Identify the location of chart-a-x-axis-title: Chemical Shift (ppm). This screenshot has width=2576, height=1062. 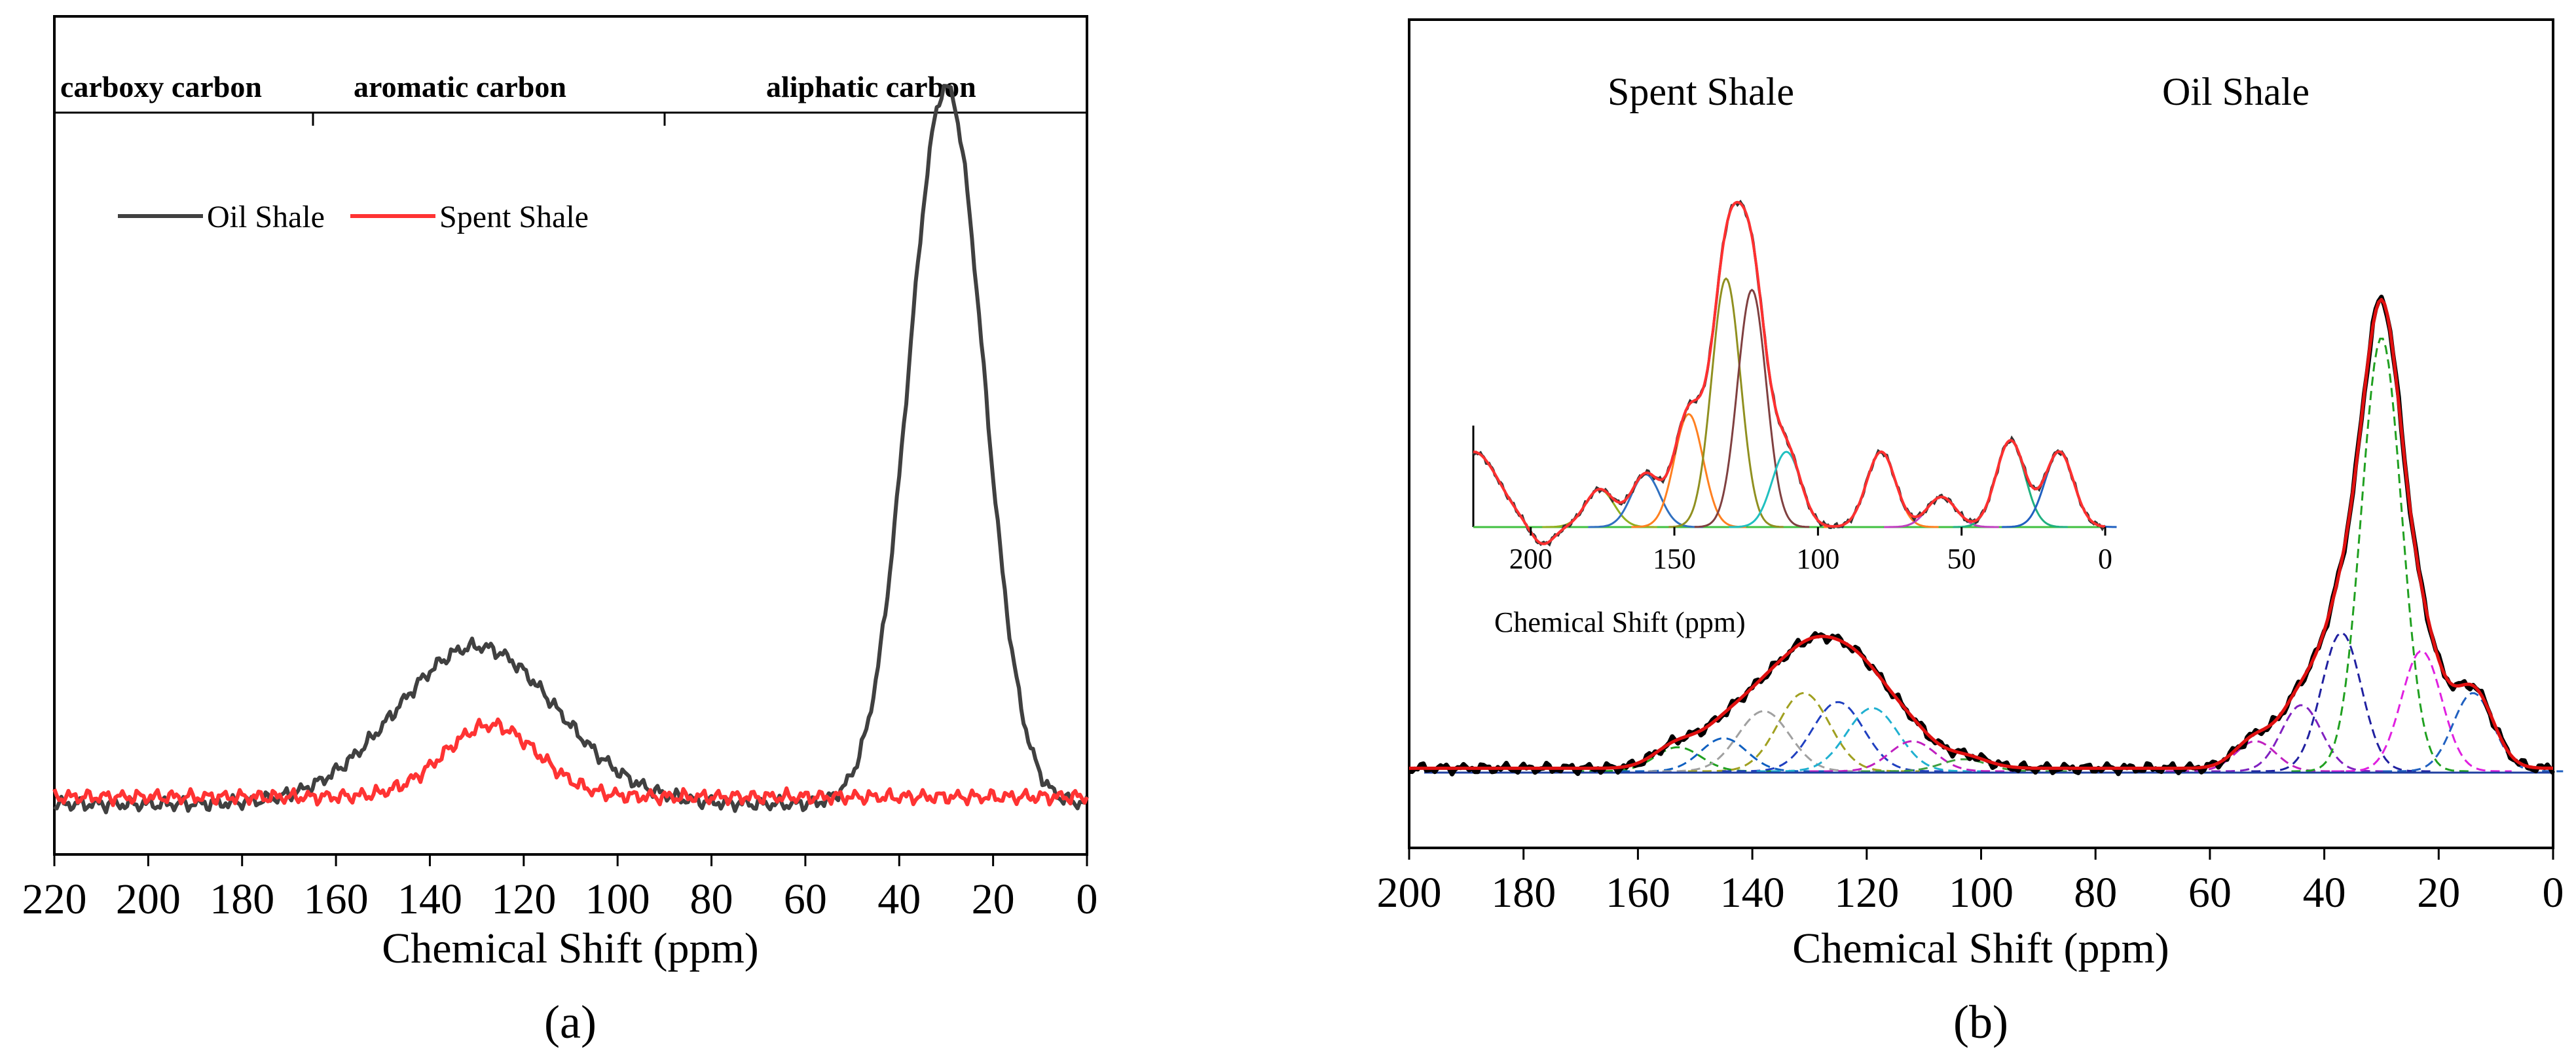
(570, 948).